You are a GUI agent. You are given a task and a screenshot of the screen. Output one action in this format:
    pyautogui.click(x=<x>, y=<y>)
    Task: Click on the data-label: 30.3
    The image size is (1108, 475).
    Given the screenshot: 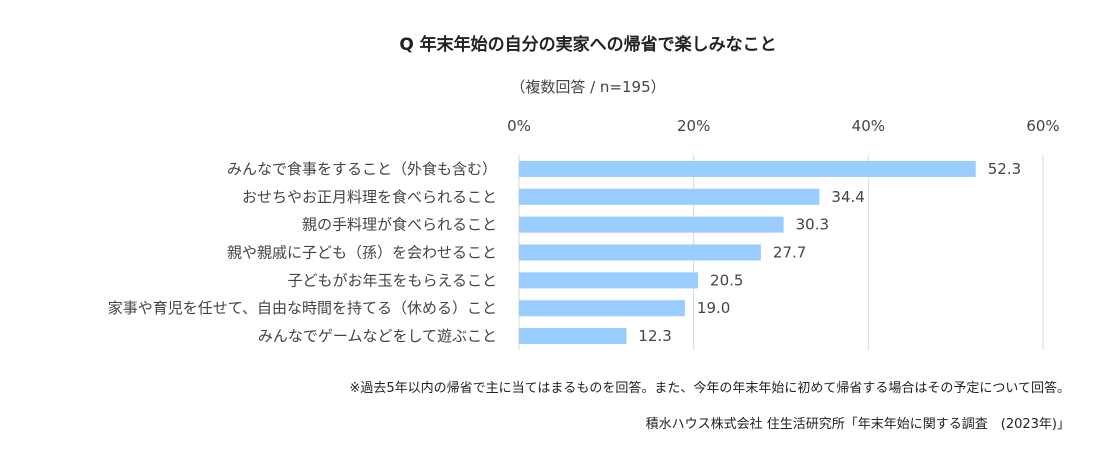 What is the action you would take?
    pyautogui.click(x=812, y=225)
    